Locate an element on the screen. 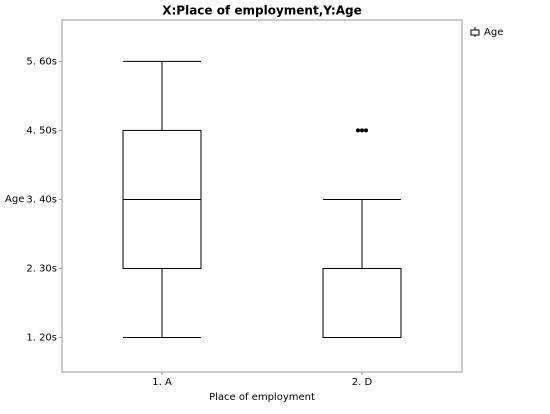  x-axis-label: Place of employment is located at coordinates (262, 397).